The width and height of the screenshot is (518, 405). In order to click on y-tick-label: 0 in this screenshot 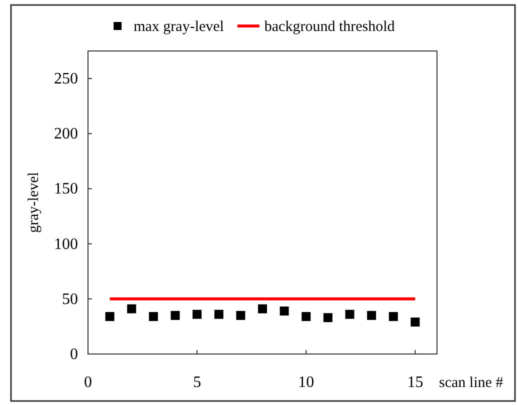, I will do `click(74, 354)`.